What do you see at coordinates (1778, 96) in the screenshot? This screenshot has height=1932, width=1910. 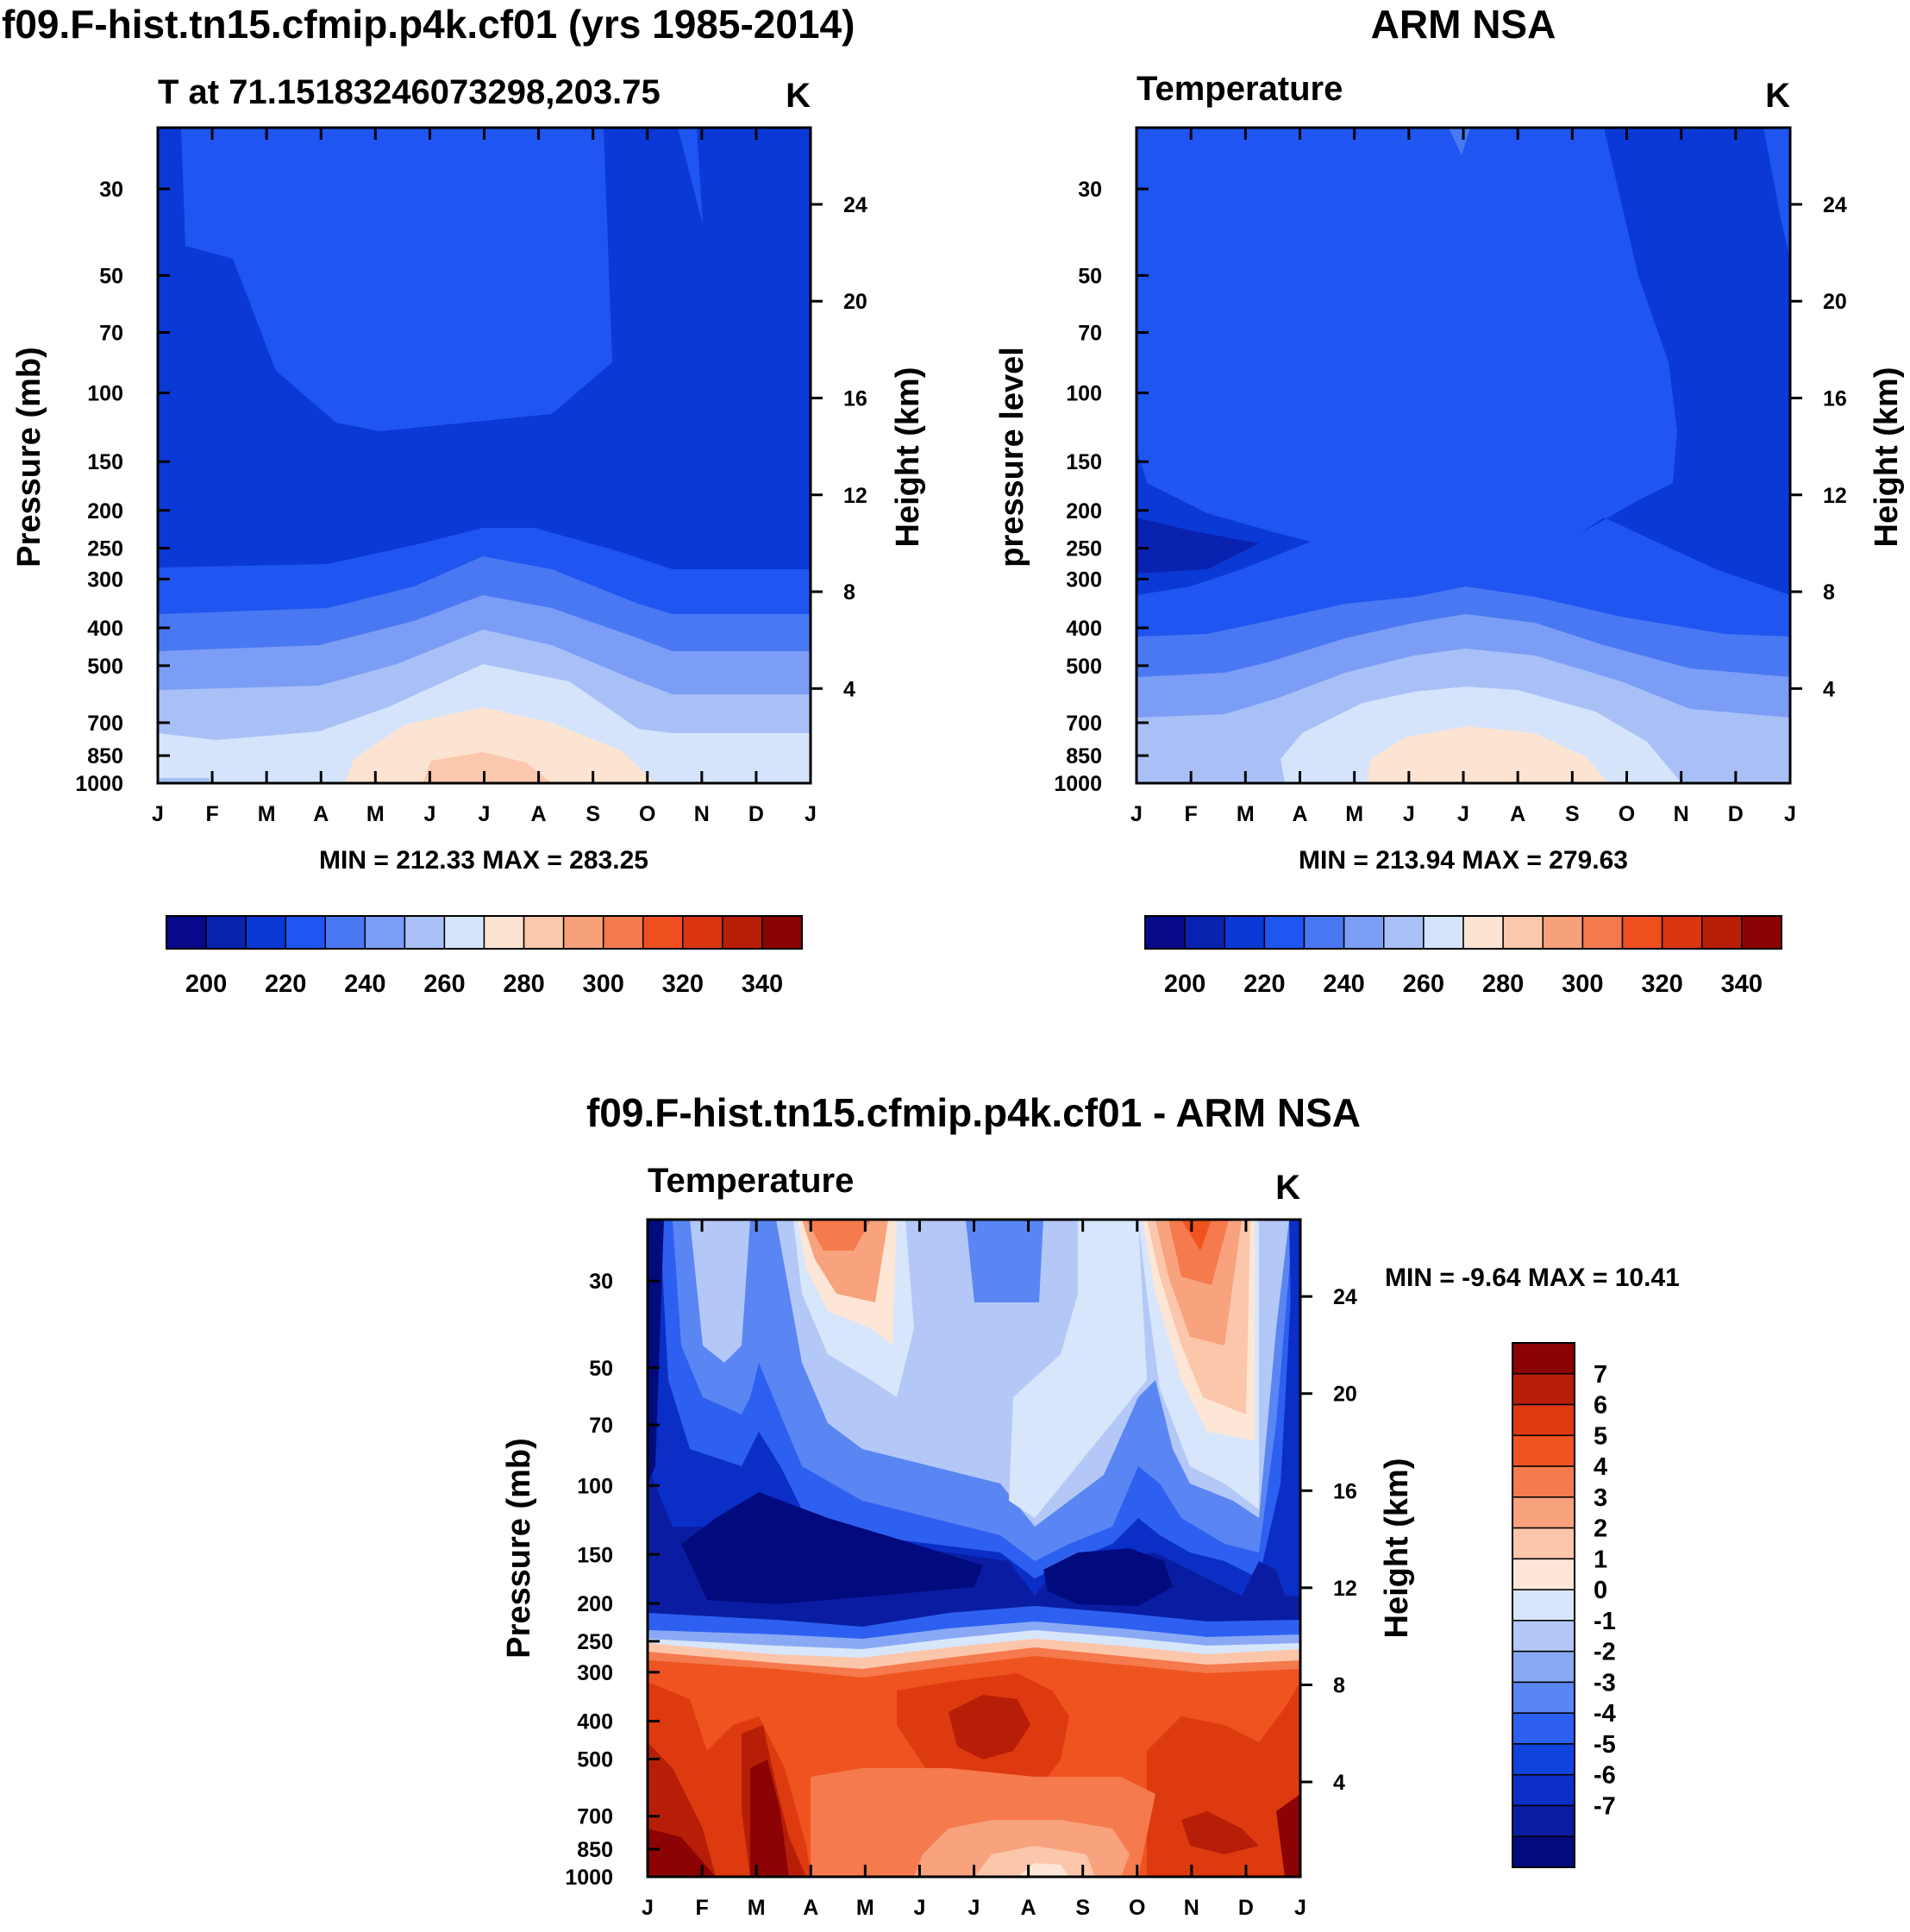 I see `panel-obs-units: K` at bounding box center [1778, 96].